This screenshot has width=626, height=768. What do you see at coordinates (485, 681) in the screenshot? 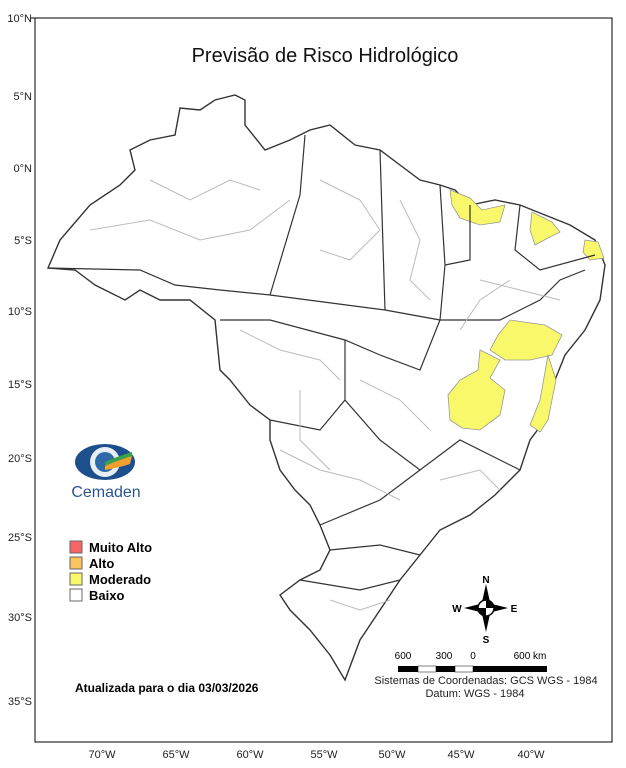
I see `coordinate-system: Sistemas de Coordenadas: GCS WGS - 1984` at bounding box center [485, 681].